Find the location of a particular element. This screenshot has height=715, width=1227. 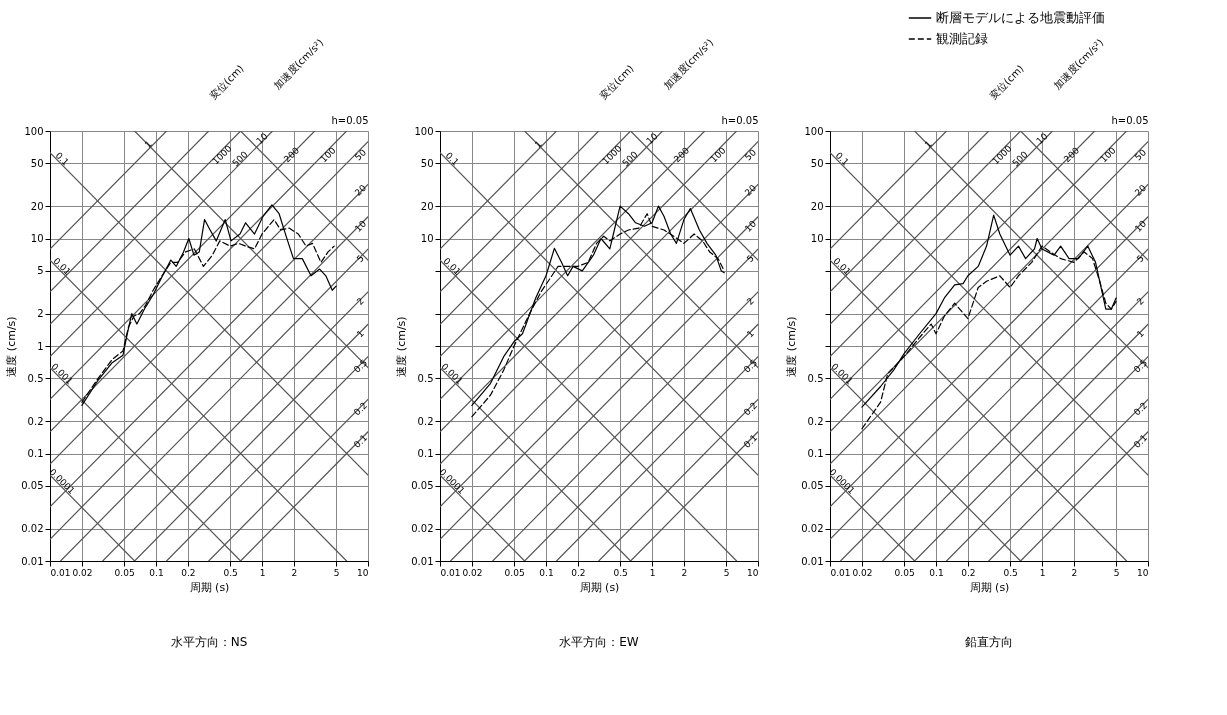

legend-label: 断層モデルによる地震動評価 is located at coordinates (1020, 17).